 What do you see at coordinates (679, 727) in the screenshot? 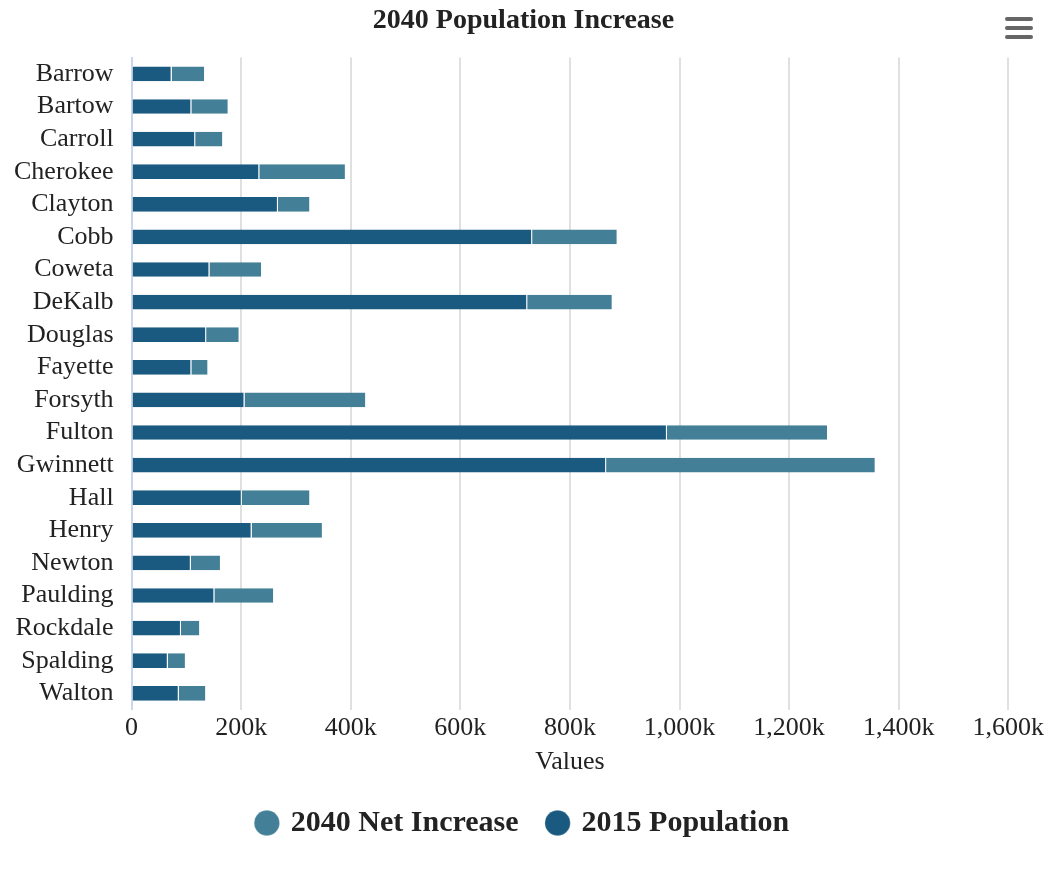
I see `x-tick-label: 1,000k` at bounding box center [679, 727].